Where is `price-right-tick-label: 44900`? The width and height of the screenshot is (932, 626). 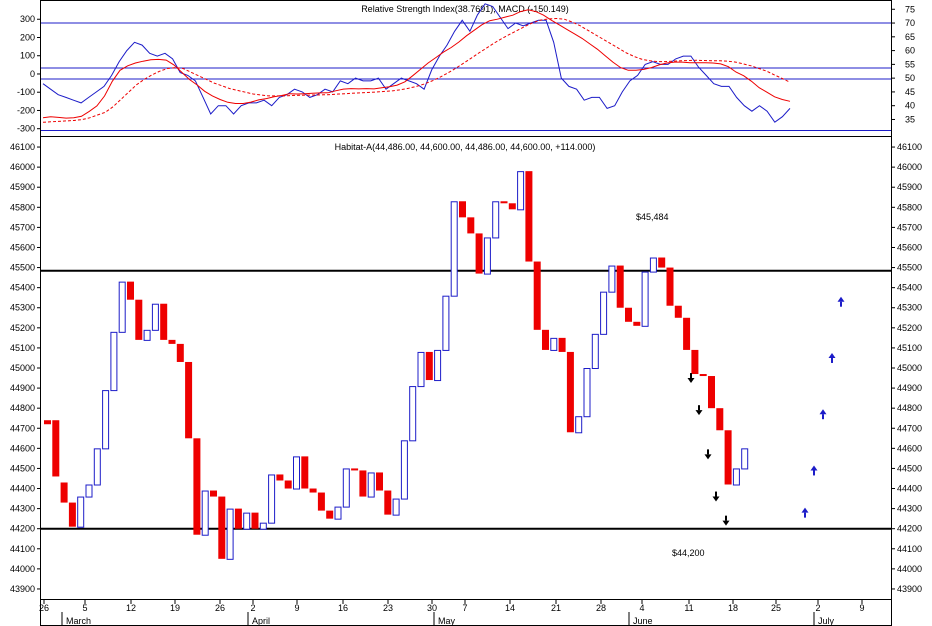 price-right-tick-label: 44900 is located at coordinates (909, 388).